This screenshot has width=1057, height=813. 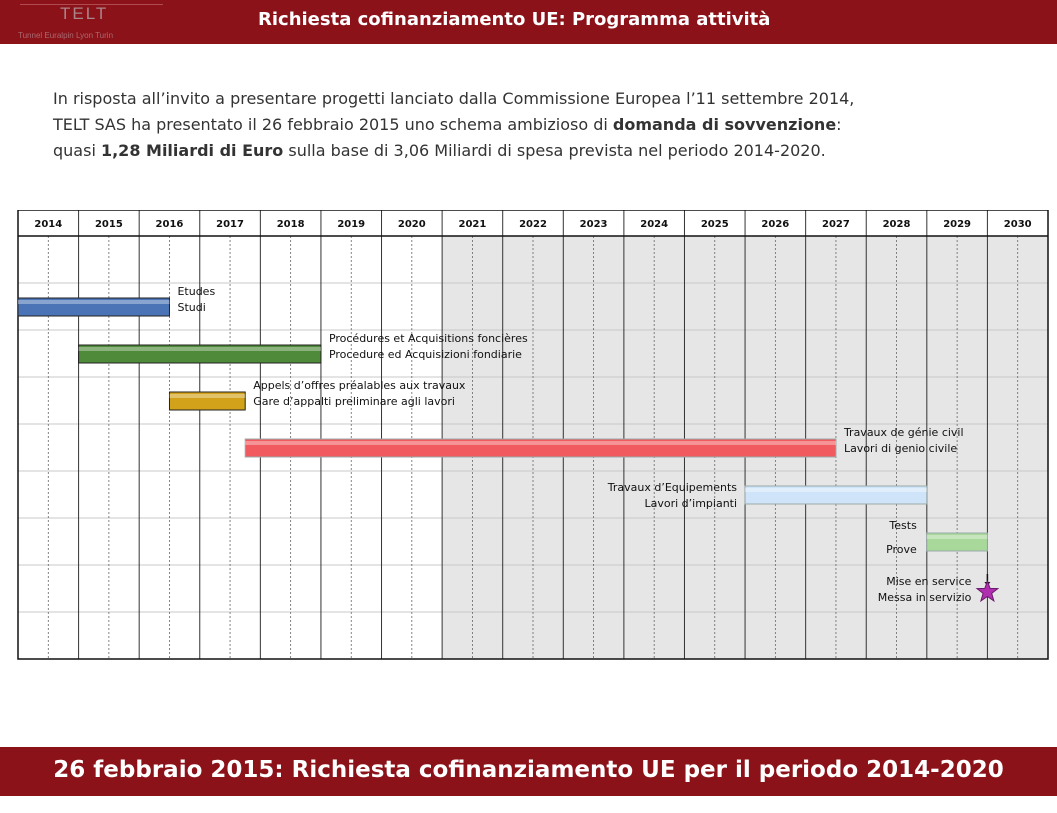 What do you see at coordinates (109, 224) in the screenshot?
I see `year-label-2015: 2015` at bounding box center [109, 224].